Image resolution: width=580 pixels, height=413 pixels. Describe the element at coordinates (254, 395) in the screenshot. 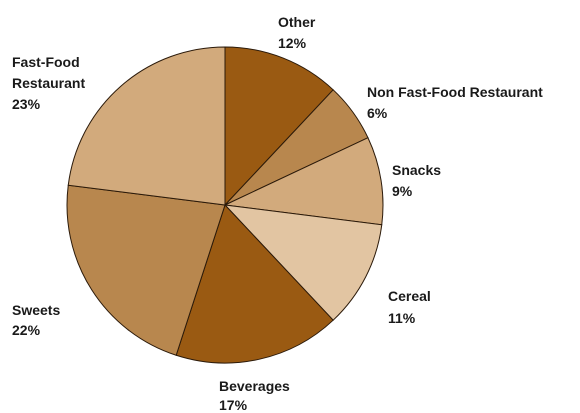

I see `label-beverages: Beverages 17%` at that location.